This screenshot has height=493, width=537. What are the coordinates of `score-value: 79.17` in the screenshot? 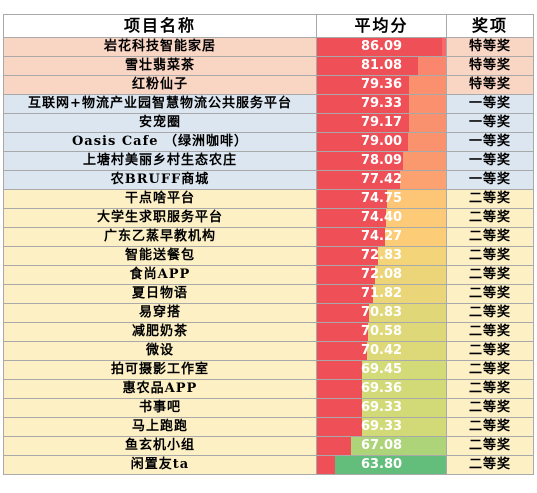 It's located at (381, 122).